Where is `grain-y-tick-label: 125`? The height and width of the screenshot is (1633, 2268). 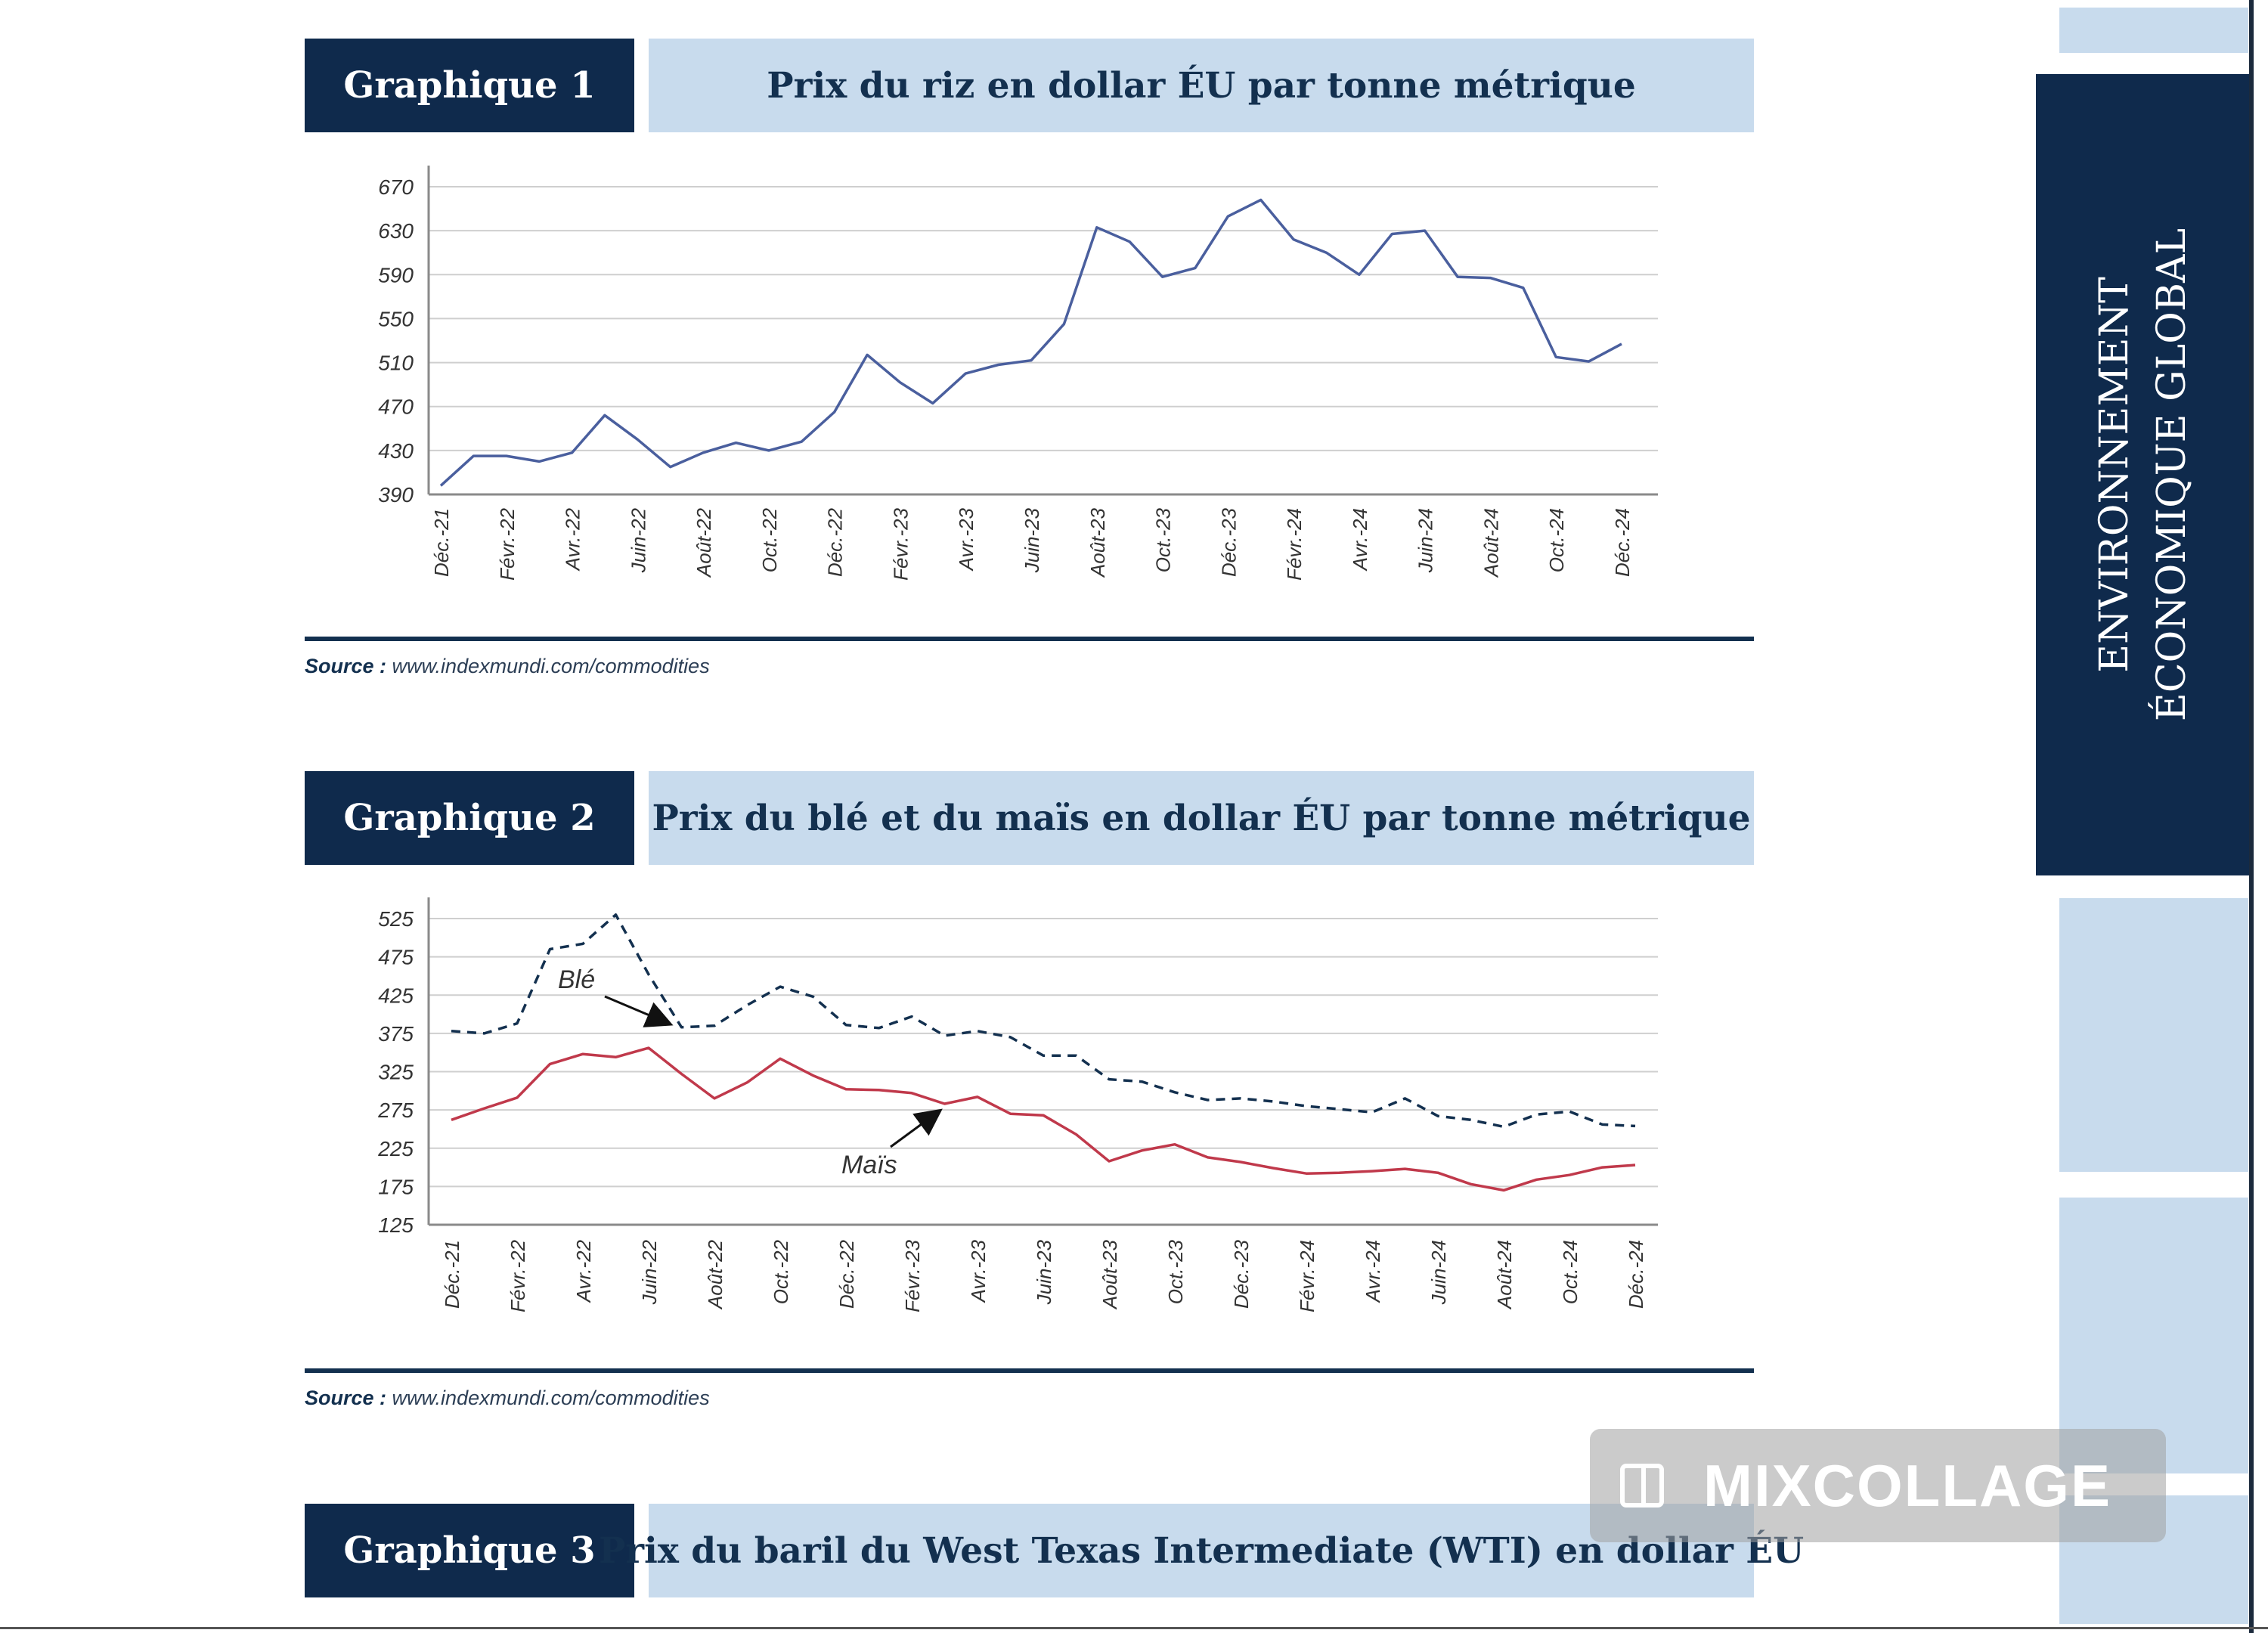
grain-y-tick-label: 125 is located at coordinates (396, 1225).